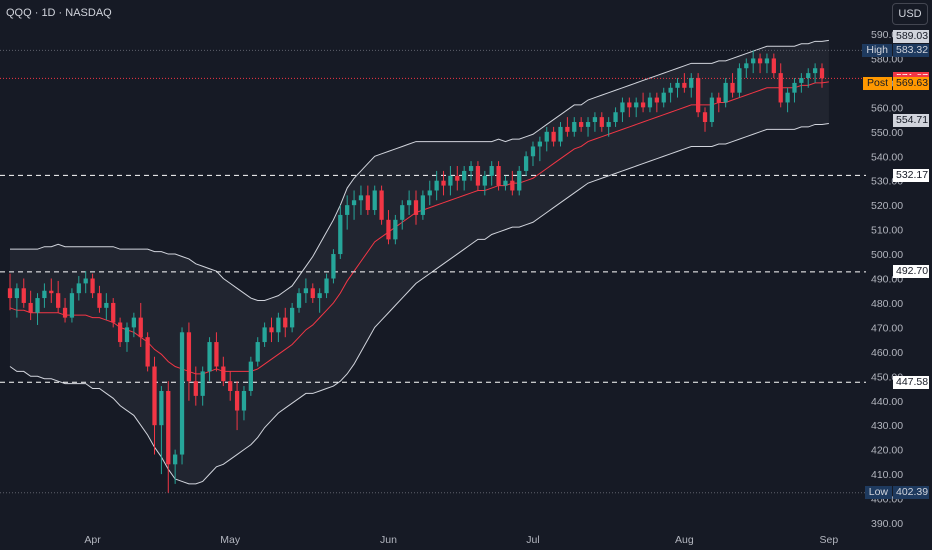  What do you see at coordinates (887, 108) in the screenshot?
I see `price-tick-label: 560.00` at bounding box center [887, 108].